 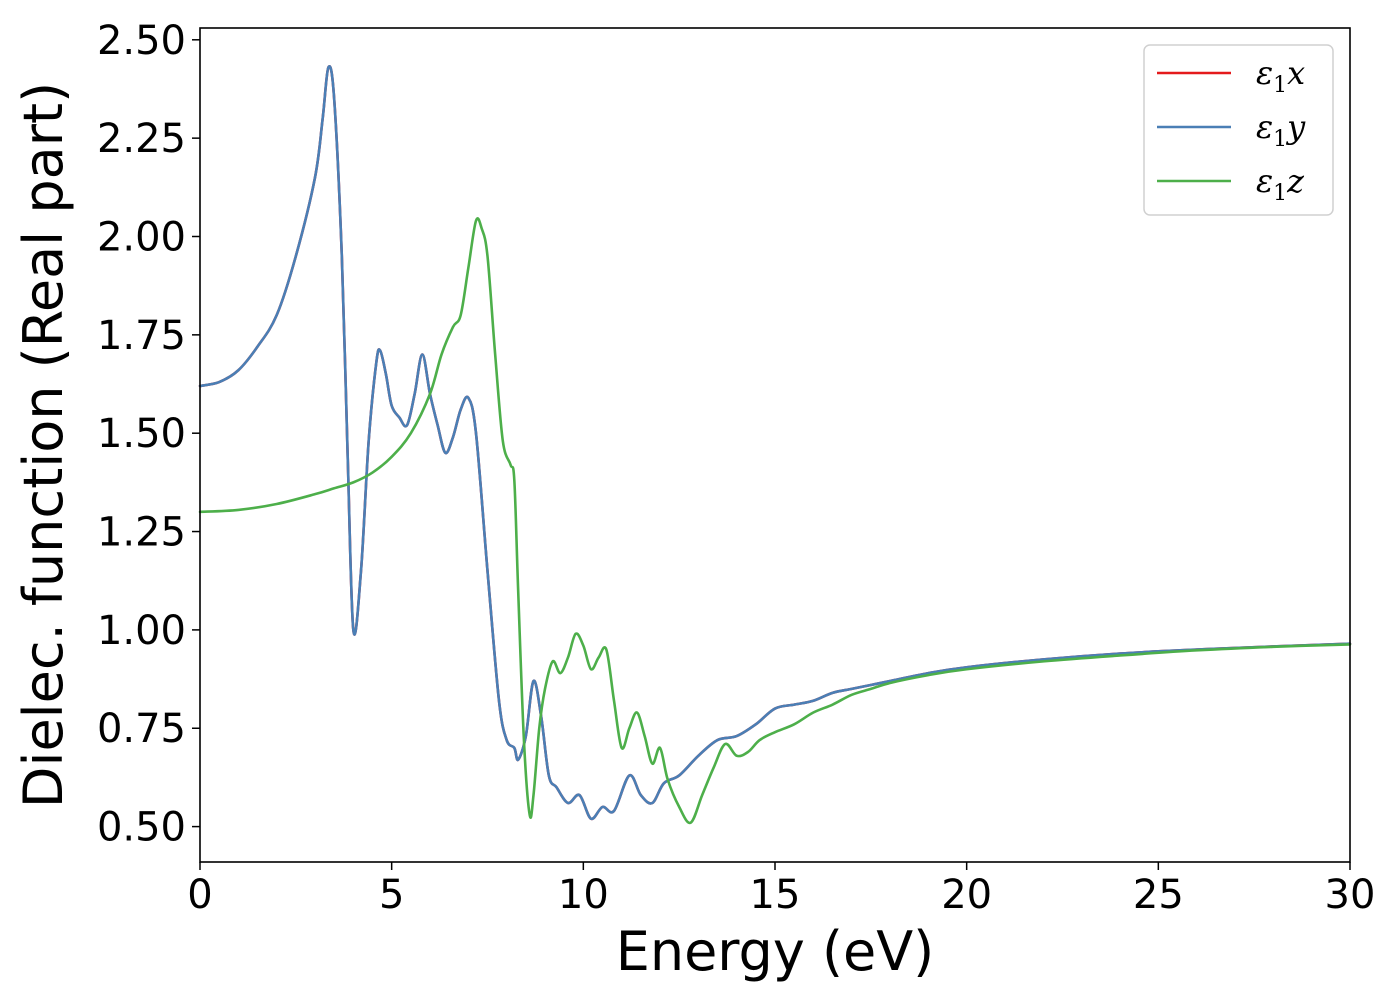 What do you see at coordinates (775, 951) in the screenshot?
I see `x-axis-title: Energy (eV)` at bounding box center [775, 951].